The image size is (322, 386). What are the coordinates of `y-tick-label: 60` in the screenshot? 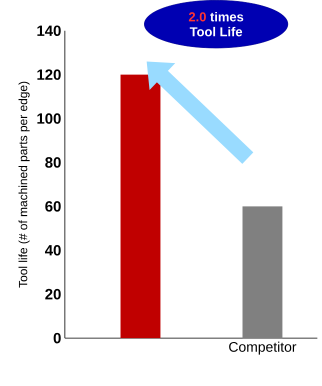 It's located at (53, 206).